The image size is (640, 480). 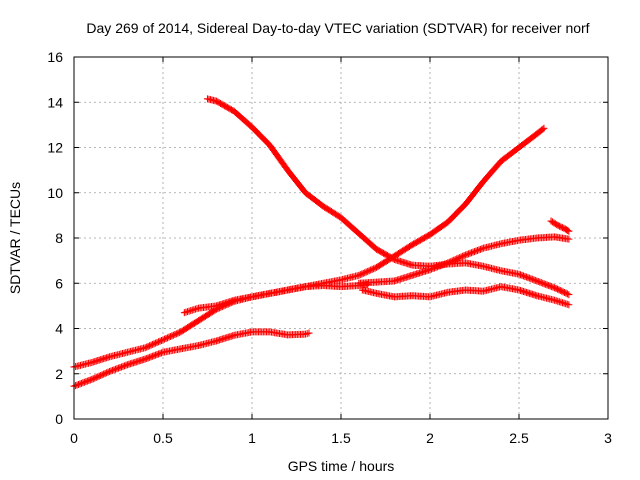 I want to click on y-tick-label: 0, so click(x=59, y=419).